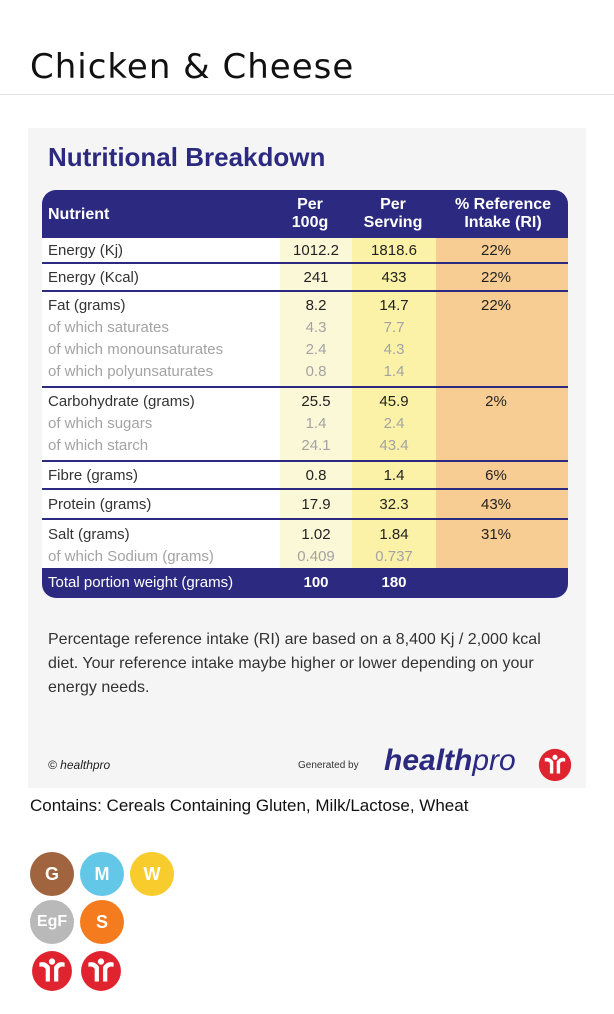  Describe the element at coordinates (503, 204) in the screenshot. I see `col-header-ri-l1: % Reference` at that location.